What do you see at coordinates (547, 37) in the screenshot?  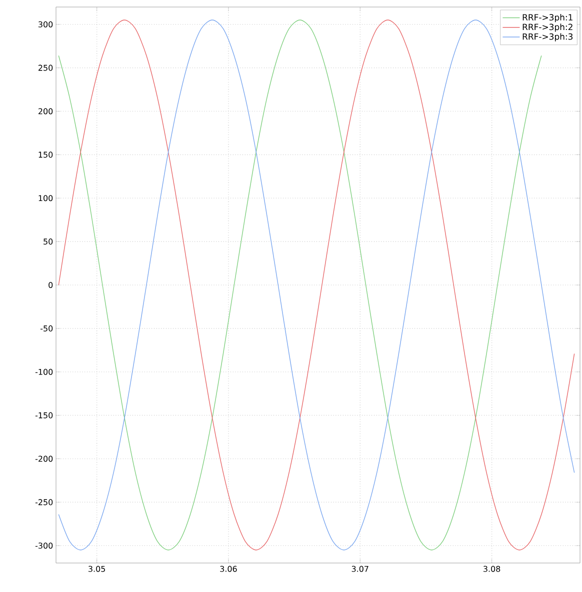 I see `legend-label: RRF->3ph:3` at bounding box center [547, 37].